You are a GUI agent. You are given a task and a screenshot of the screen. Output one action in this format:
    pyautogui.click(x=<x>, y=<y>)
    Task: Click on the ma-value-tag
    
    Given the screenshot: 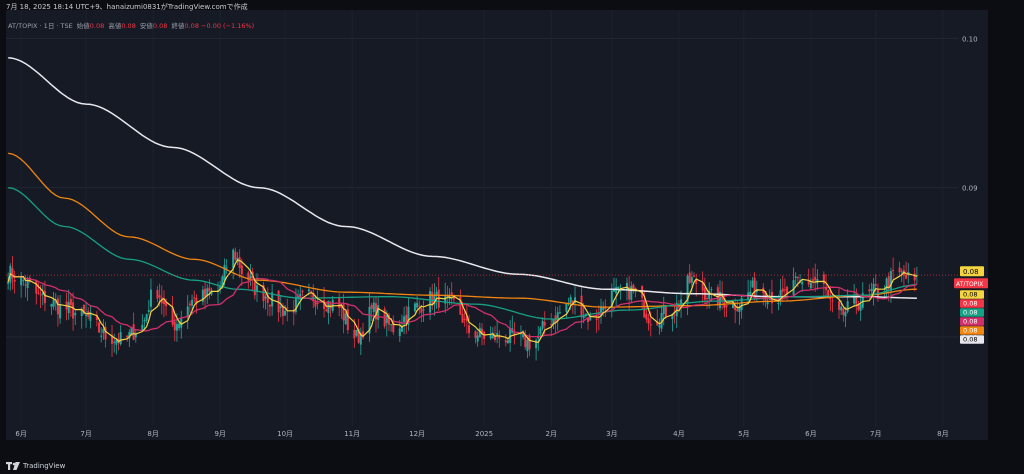 What is the action you would take?
    pyautogui.click(x=972, y=321)
    